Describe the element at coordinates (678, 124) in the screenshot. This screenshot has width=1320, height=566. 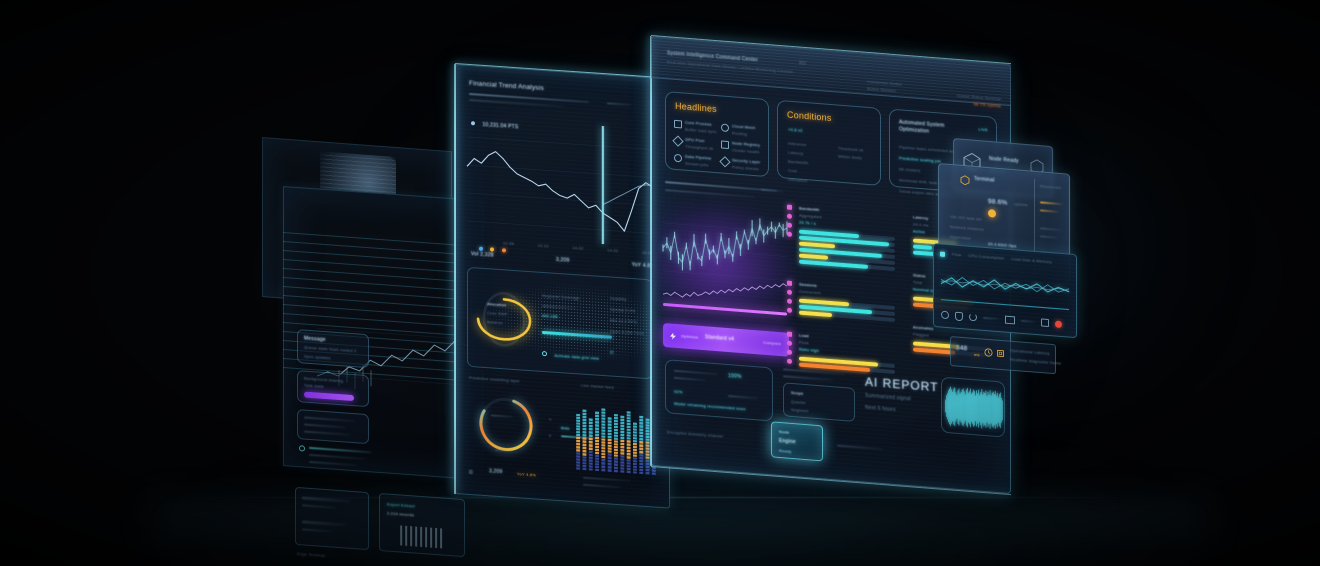
I see `chip-icon` at that location.